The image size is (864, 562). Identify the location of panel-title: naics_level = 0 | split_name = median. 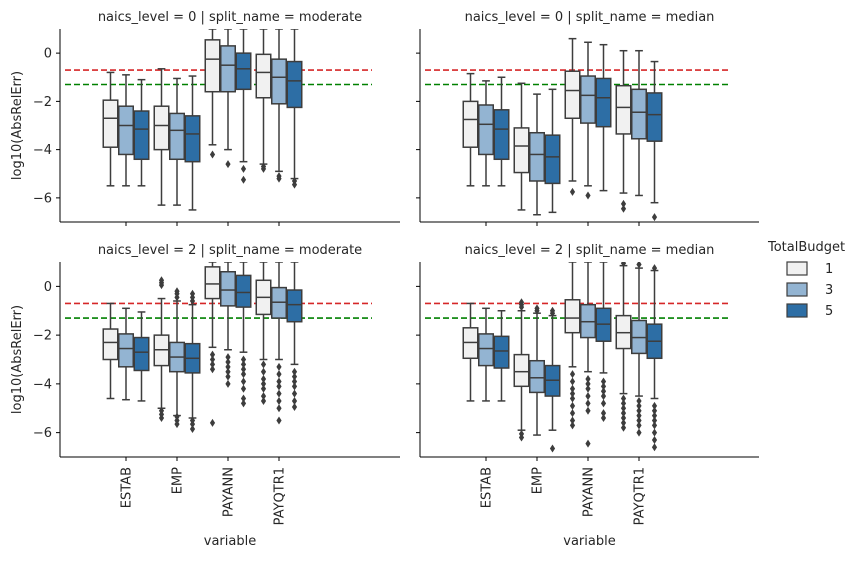
(590, 17).